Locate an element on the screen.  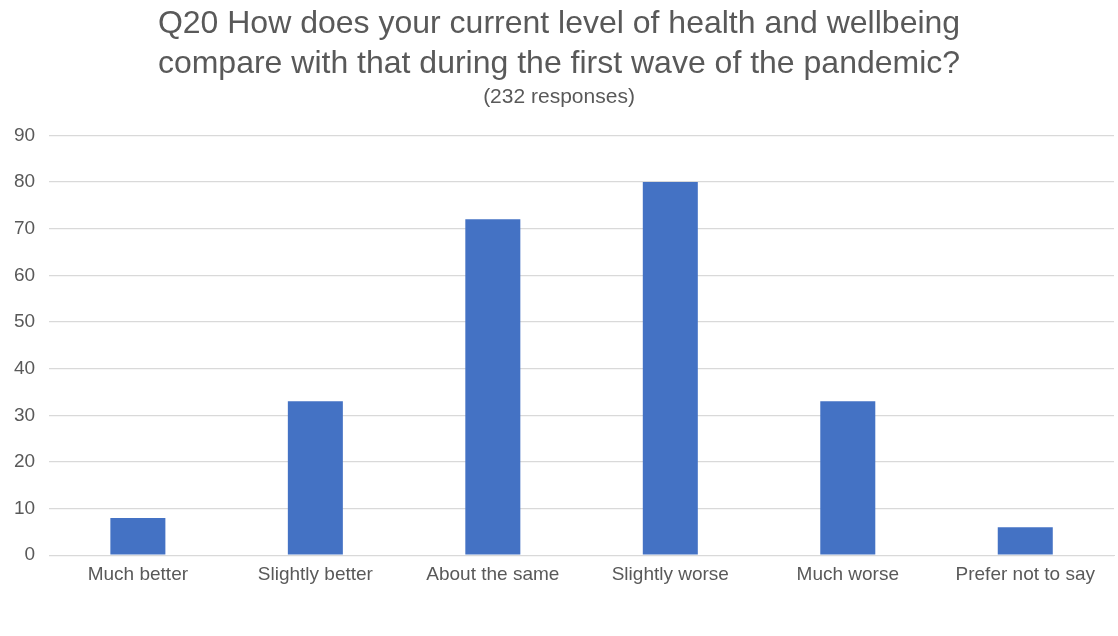
y-tick-label: 90 is located at coordinates (24, 134).